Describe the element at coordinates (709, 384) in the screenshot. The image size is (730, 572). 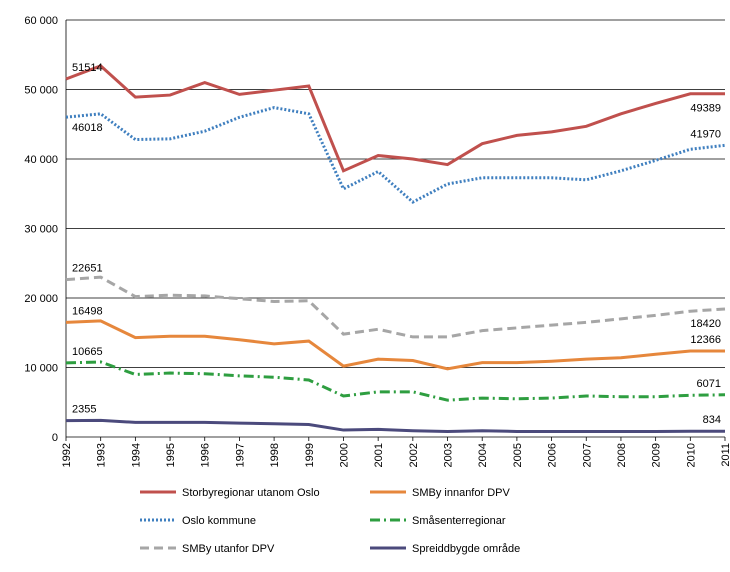
I see `data-label: 6071` at that location.